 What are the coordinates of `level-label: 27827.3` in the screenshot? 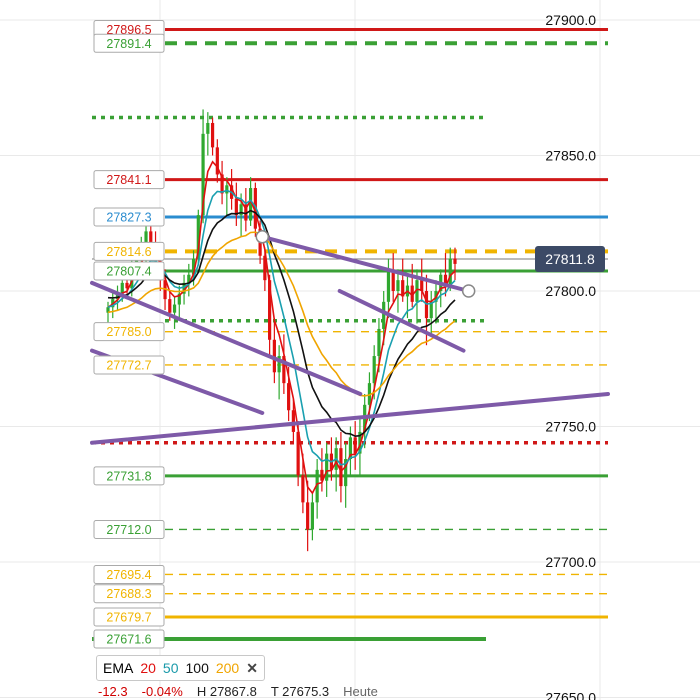 It's located at (128, 218).